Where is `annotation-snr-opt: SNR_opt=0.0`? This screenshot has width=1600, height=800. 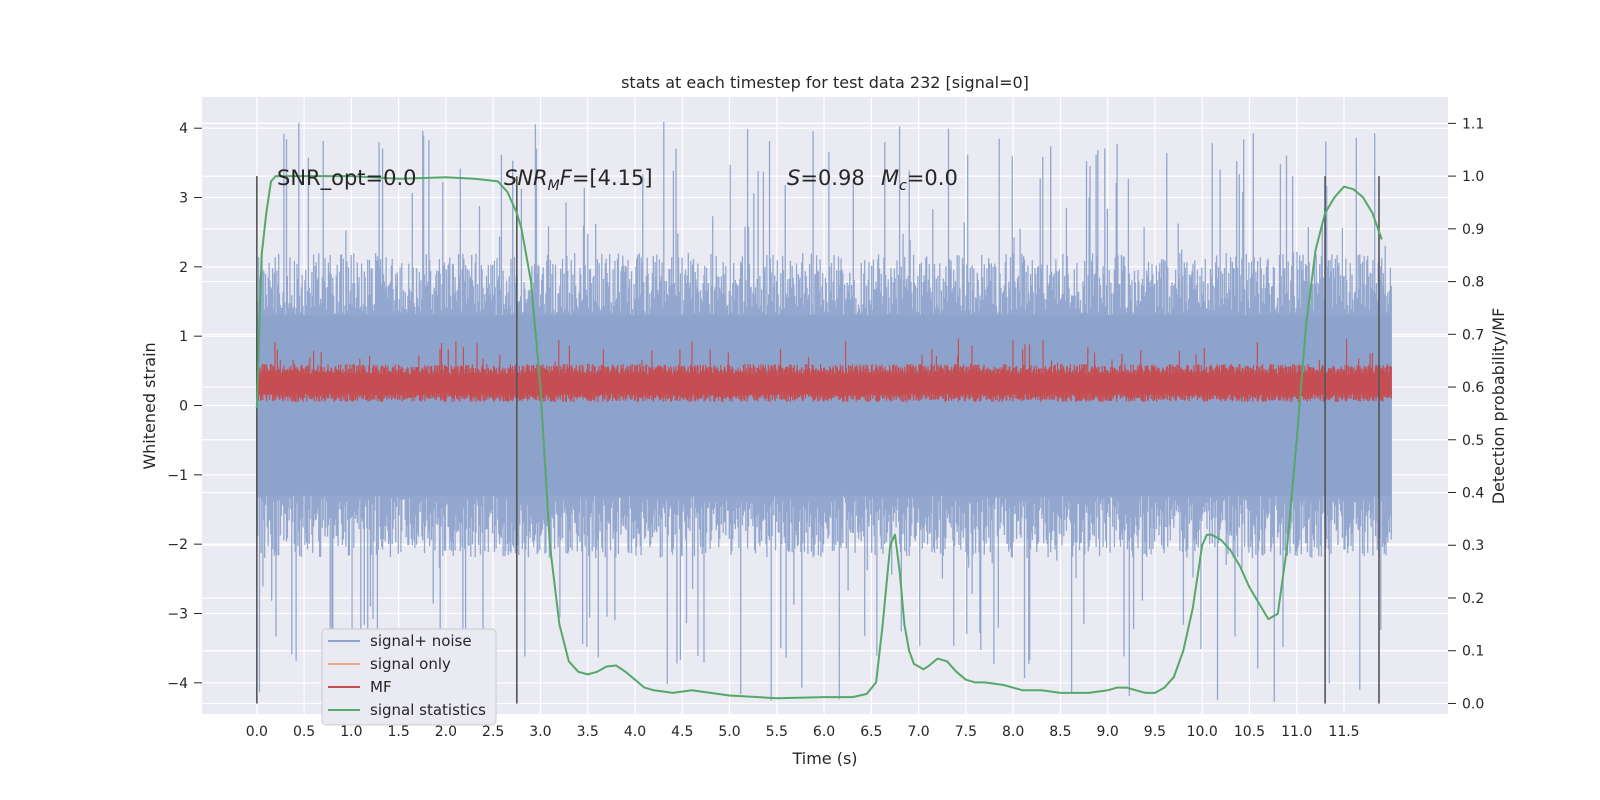
annotation-snr-opt: SNR_opt=0.0 is located at coordinates (347, 178).